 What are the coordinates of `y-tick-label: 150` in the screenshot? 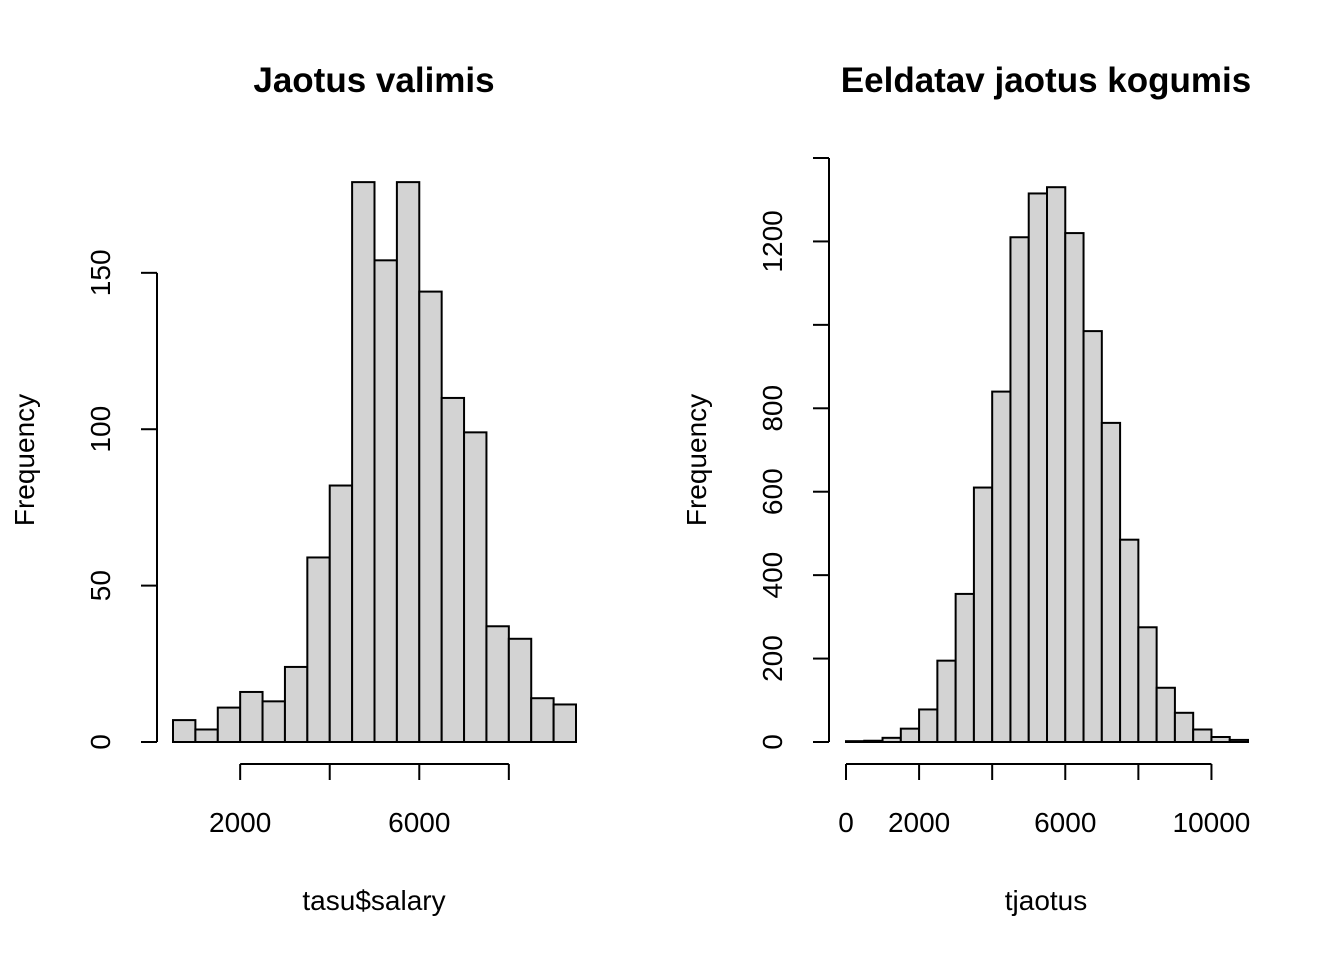 It's located at (100, 272).